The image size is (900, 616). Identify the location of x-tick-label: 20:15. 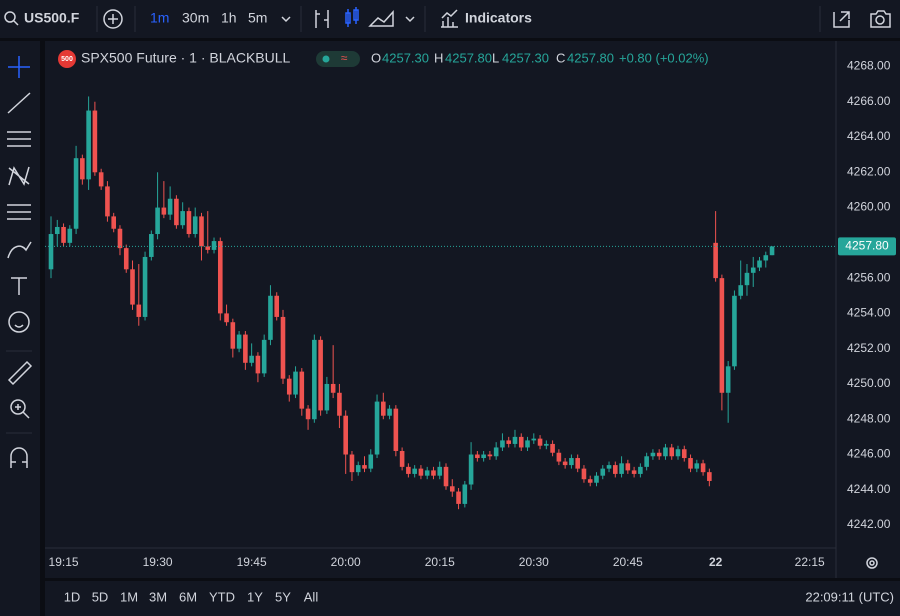
(440, 562).